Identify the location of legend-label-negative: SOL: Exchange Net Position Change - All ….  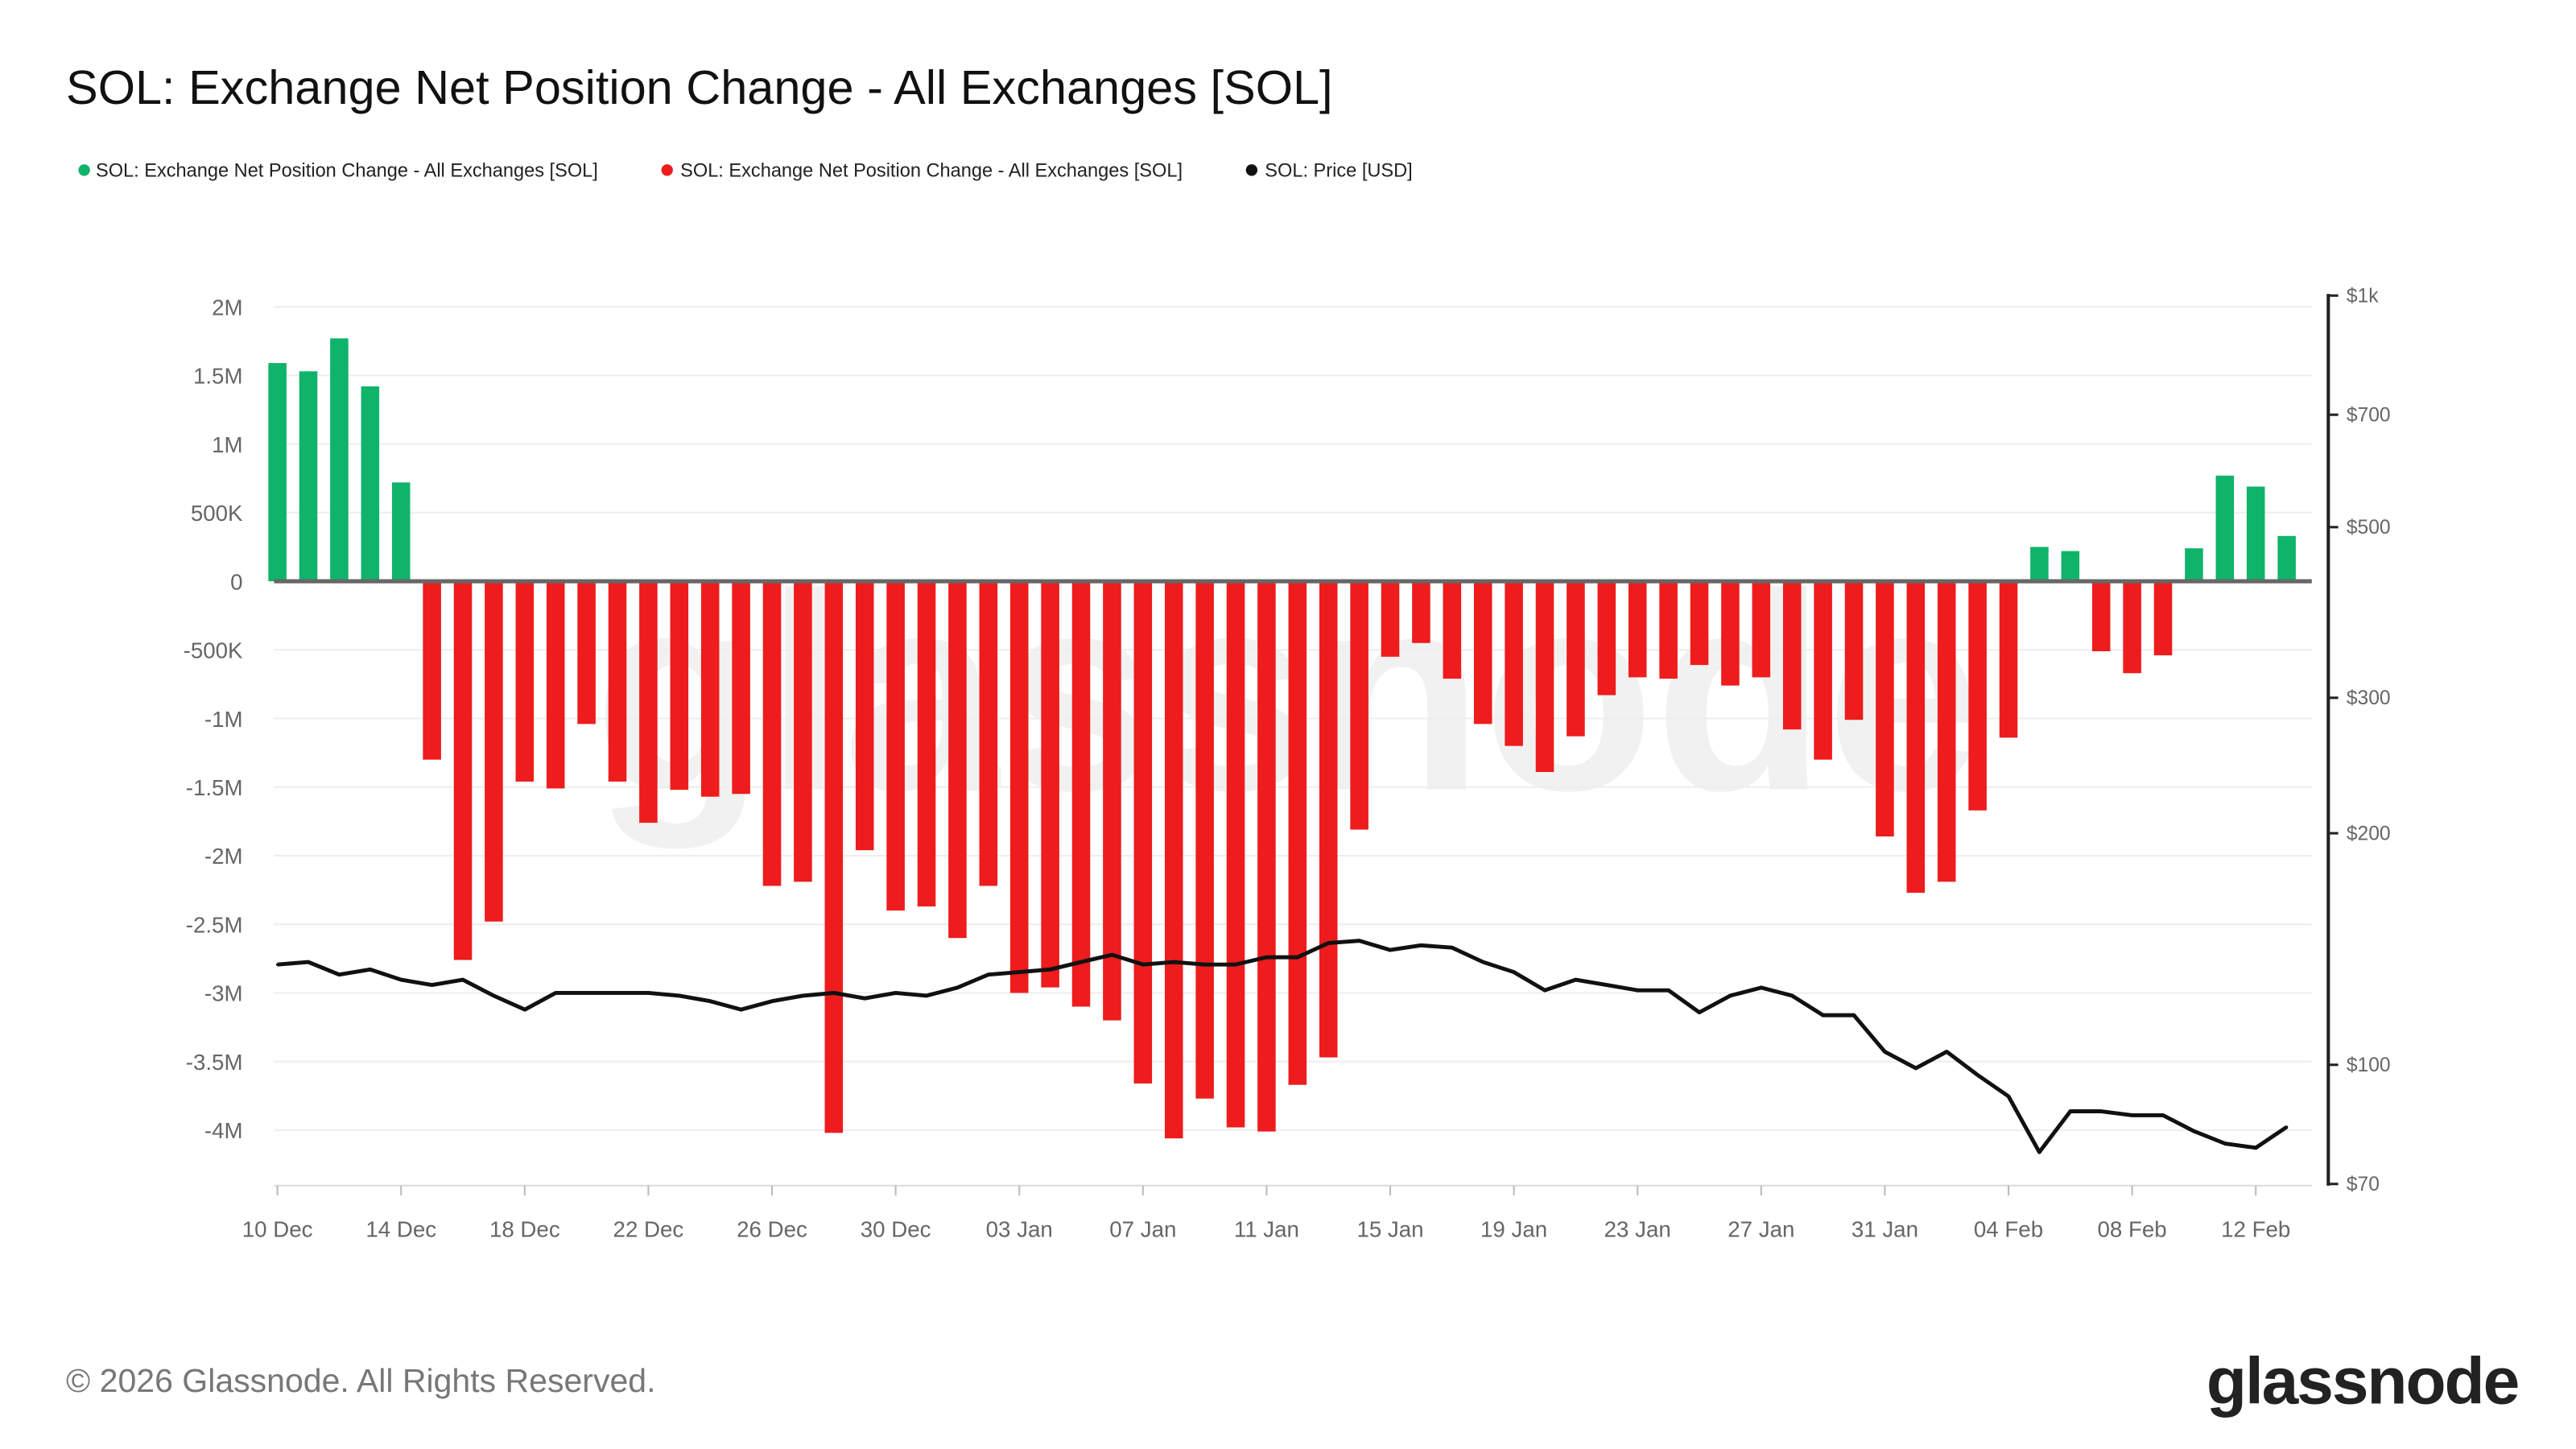
(931, 169).